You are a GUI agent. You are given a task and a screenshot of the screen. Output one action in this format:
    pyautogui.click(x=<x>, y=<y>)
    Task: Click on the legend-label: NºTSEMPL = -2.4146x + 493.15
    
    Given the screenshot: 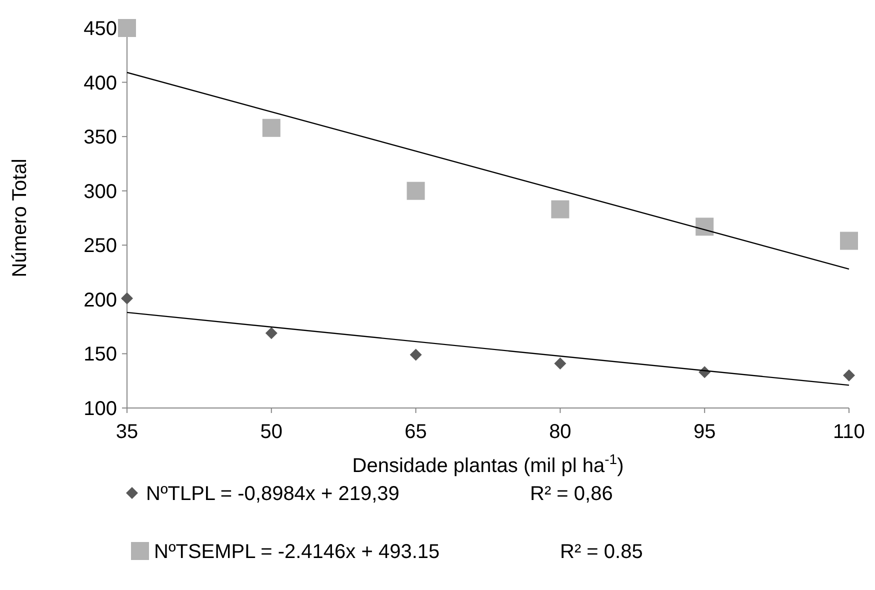 What is the action you would take?
    pyautogui.click(x=297, y=552)
    